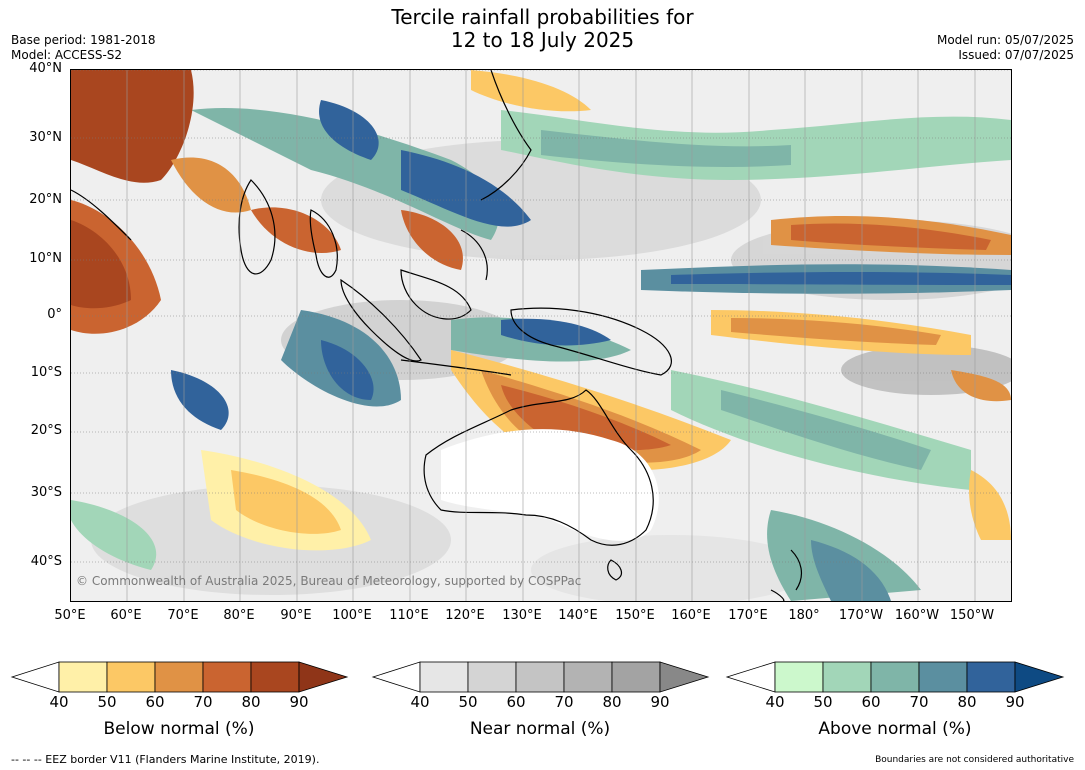  What do you see at coordinates (299, 702) in the screenshot?
I see `below-normal-tick-label: 90` at bounding box center [299, 702].